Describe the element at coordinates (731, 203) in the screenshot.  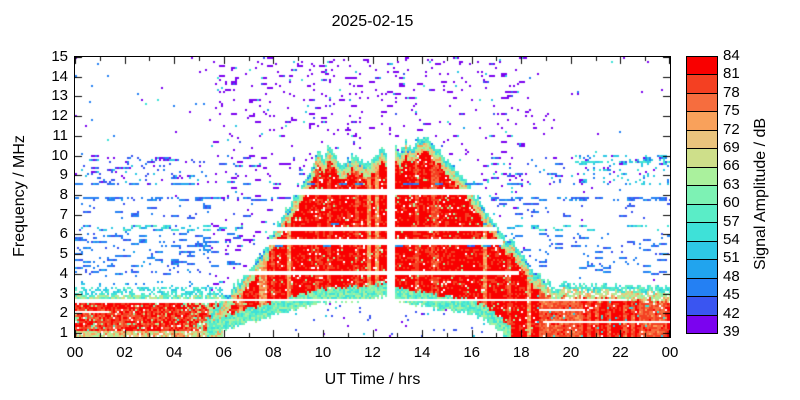
I see `colorbar-tick-label: 60` at that location.